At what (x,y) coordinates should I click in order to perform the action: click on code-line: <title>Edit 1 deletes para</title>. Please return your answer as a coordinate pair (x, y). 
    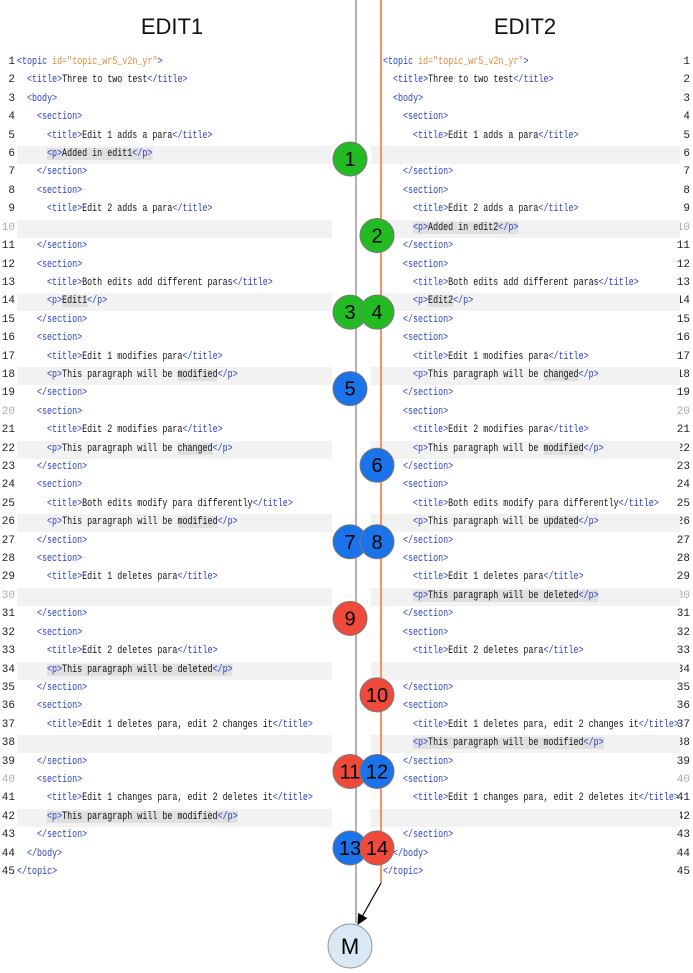
    Looking at the image, I should click on (525, 578).